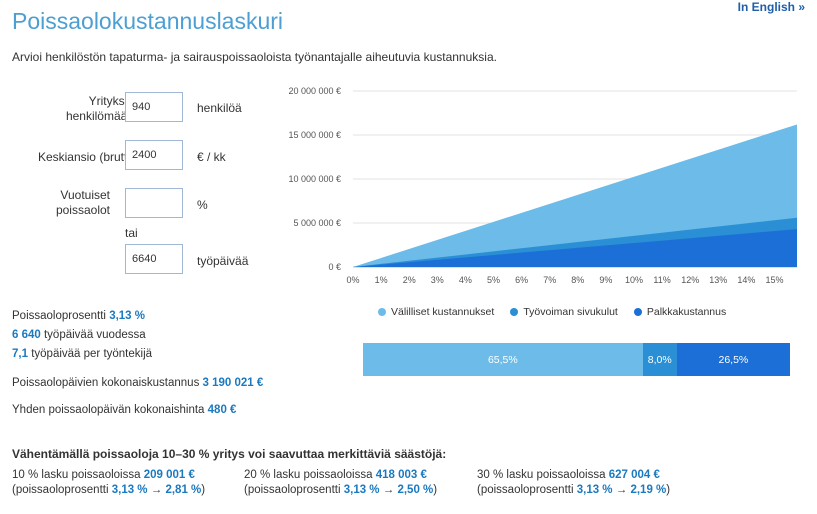  What do you see at coordinates (381, 280) in the screenshot?
I see `x-tick-label: 1%` at bounding box center [381, 280].